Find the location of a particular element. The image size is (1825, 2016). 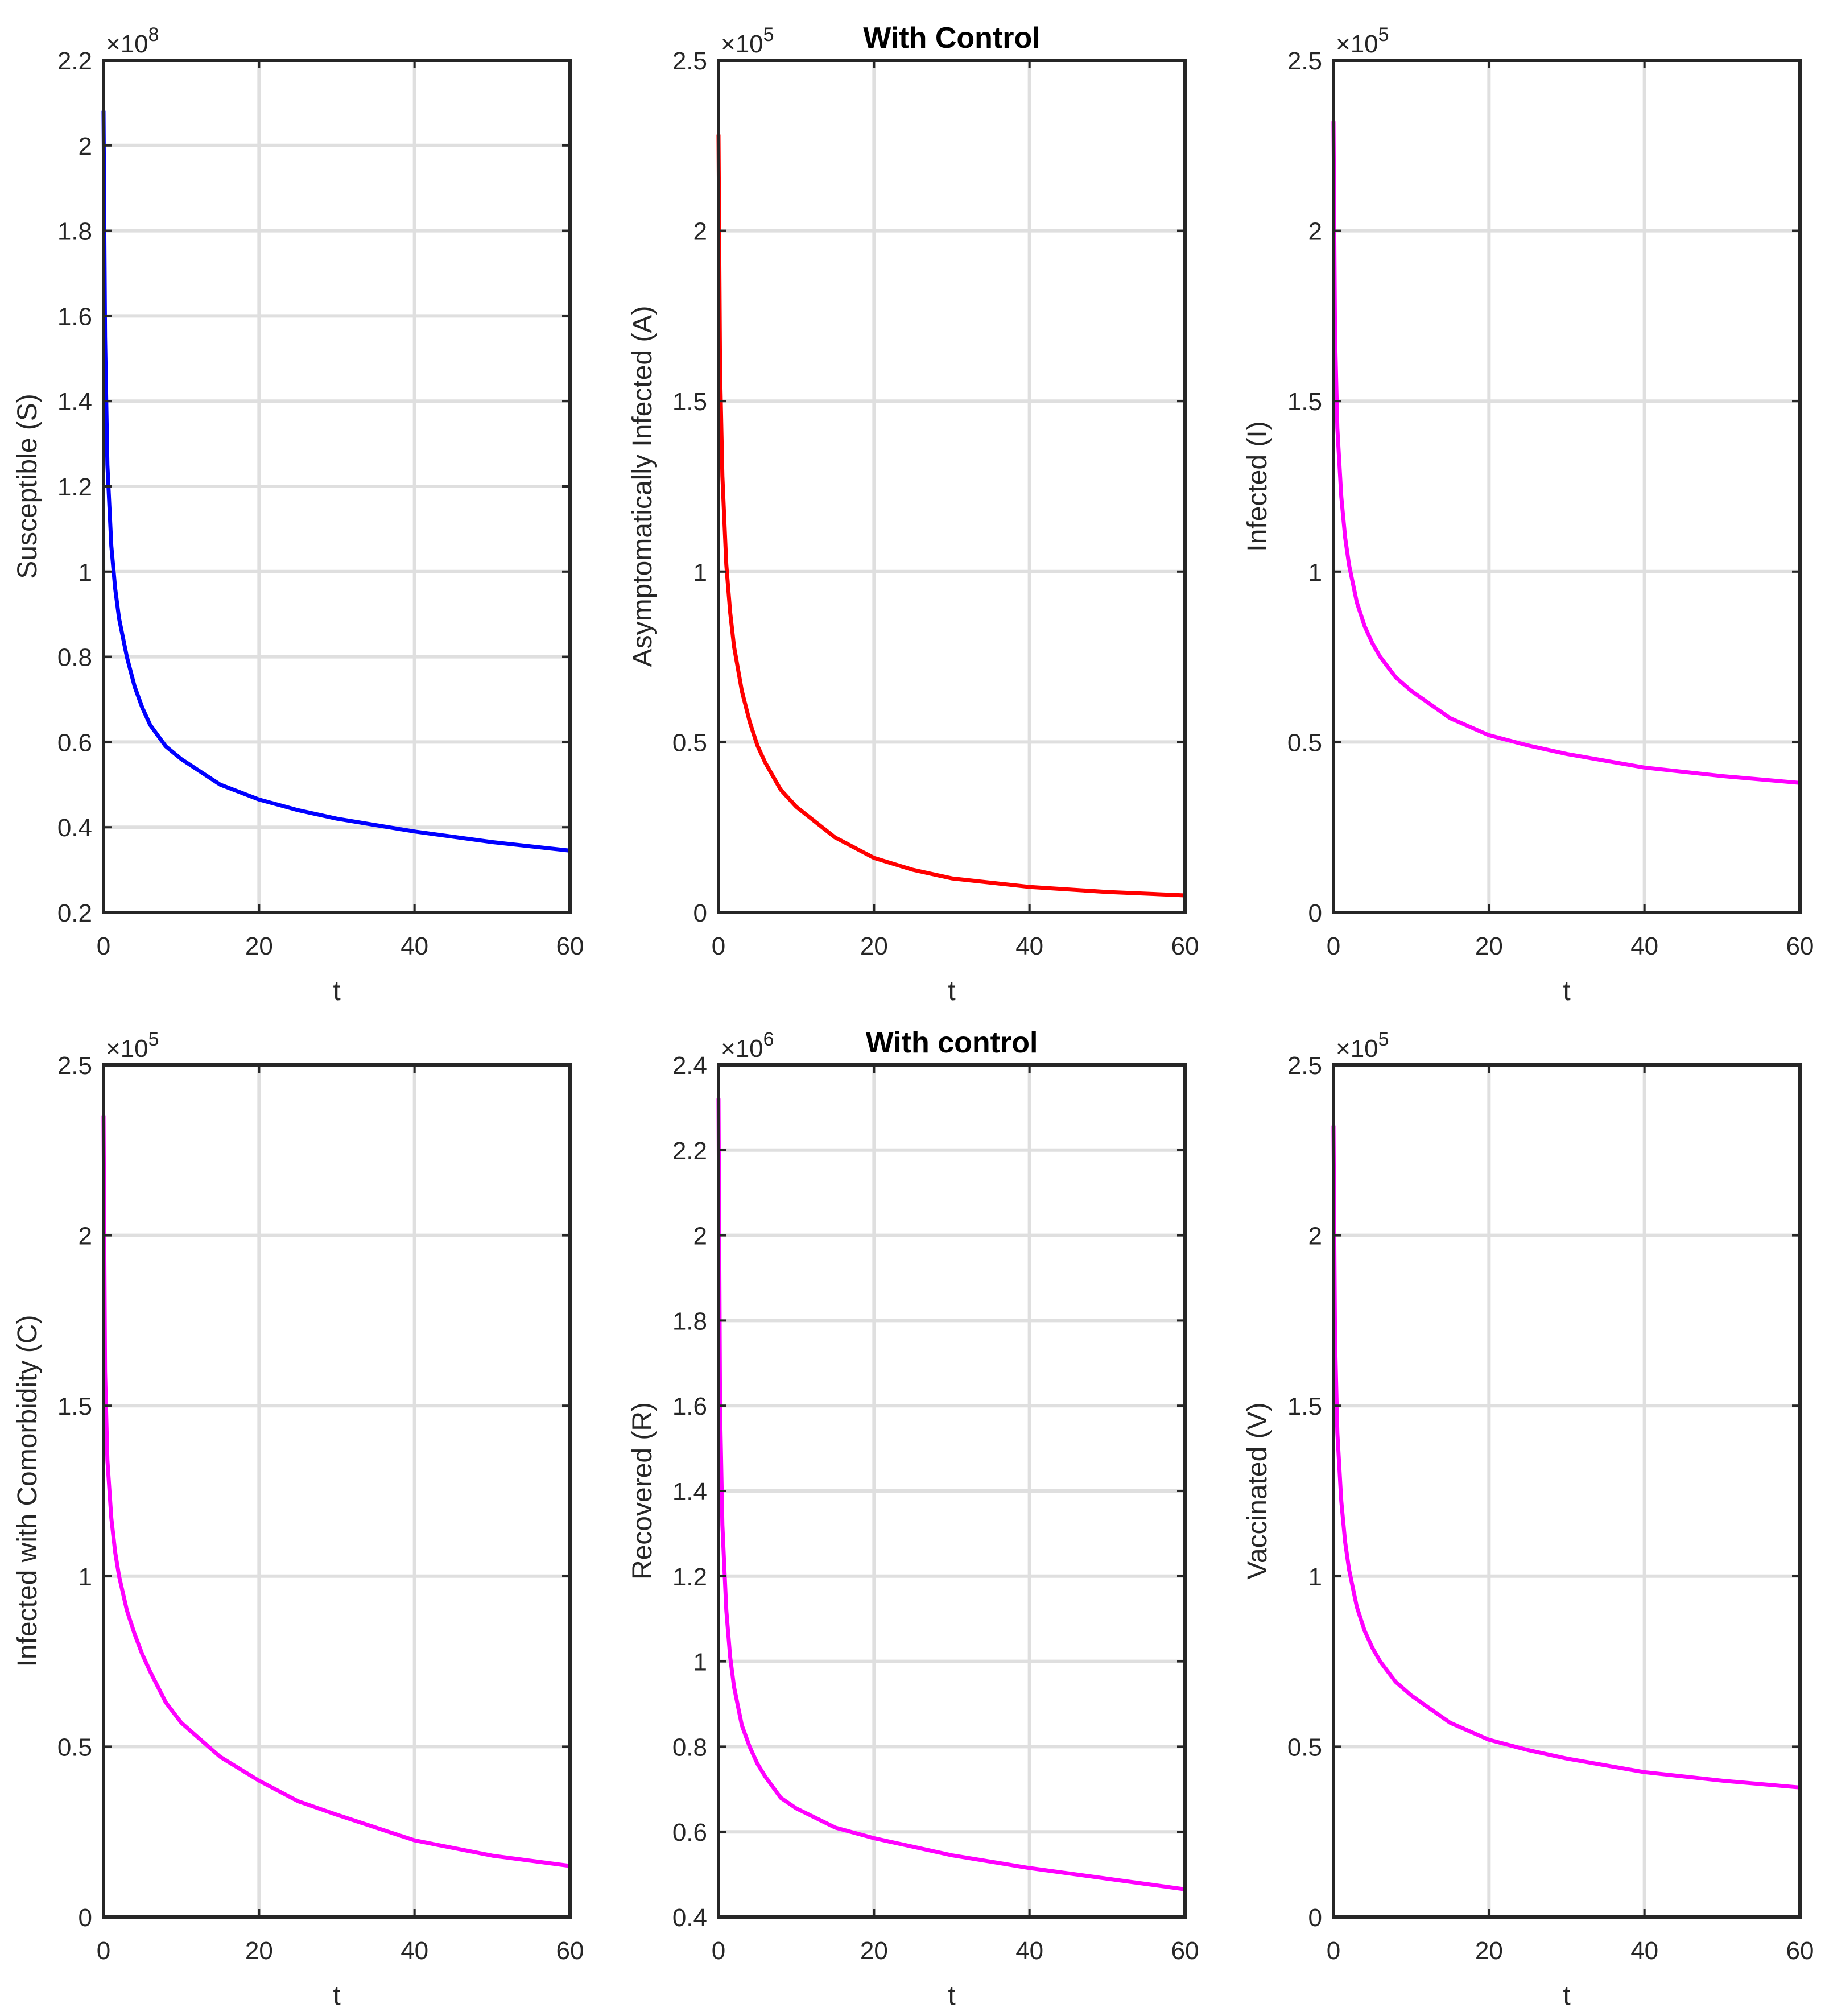

chart2-axes-box is located at coordinates (952, 486).